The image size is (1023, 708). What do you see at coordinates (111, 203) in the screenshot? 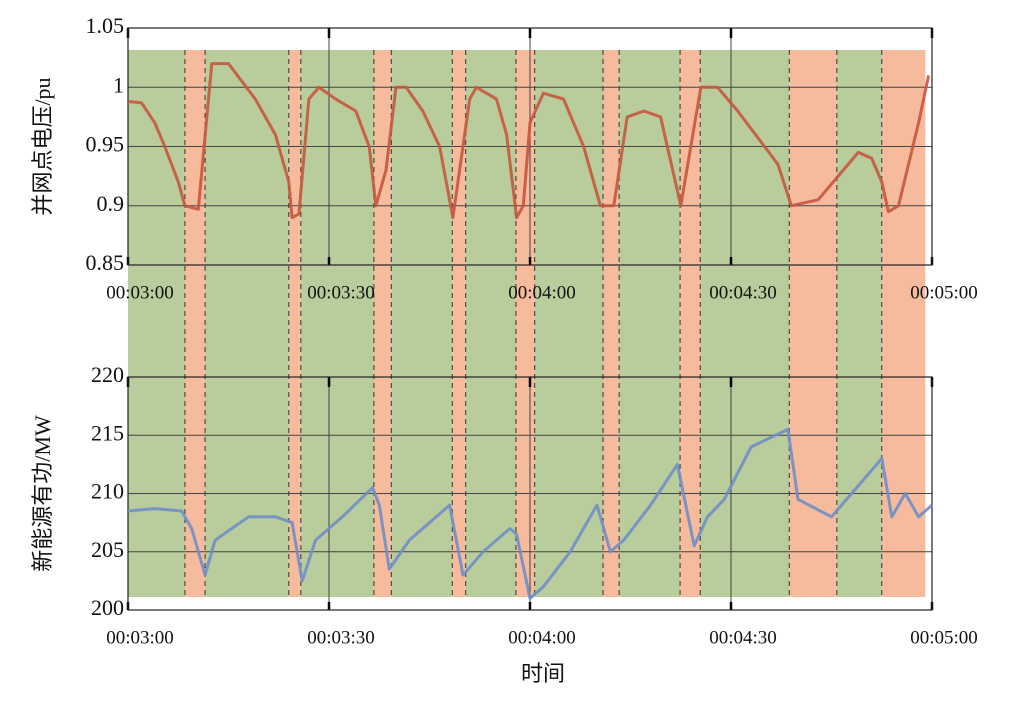
I see `y-tick-label: 0.9` at bounding box center [111, 203].